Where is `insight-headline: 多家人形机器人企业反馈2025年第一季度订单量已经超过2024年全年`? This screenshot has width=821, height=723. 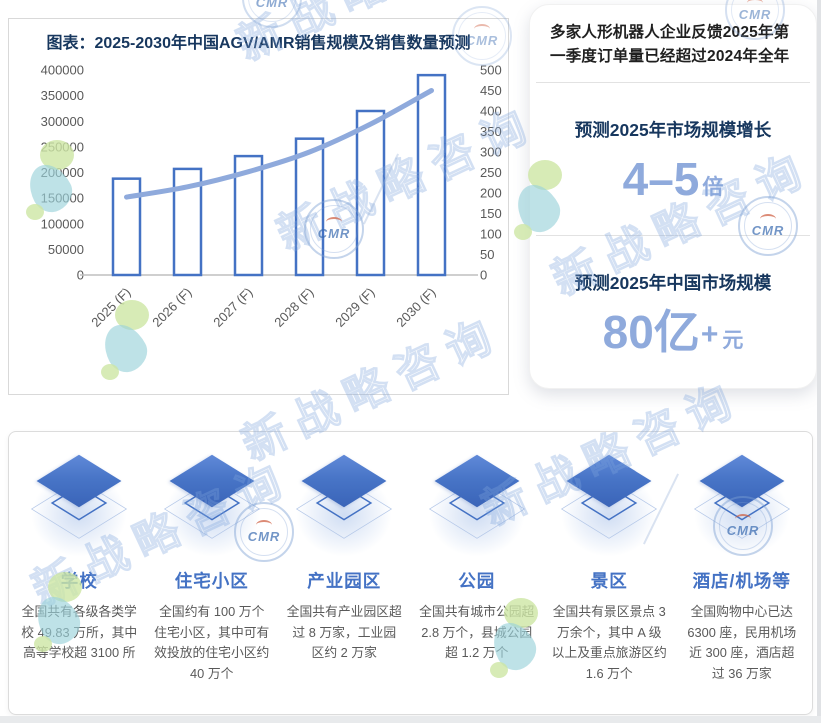 insight-headline: 多家人形机器人企业反馈2025年第一季度订单量已经超过2024年全年 is located at coordinates (670, 45).